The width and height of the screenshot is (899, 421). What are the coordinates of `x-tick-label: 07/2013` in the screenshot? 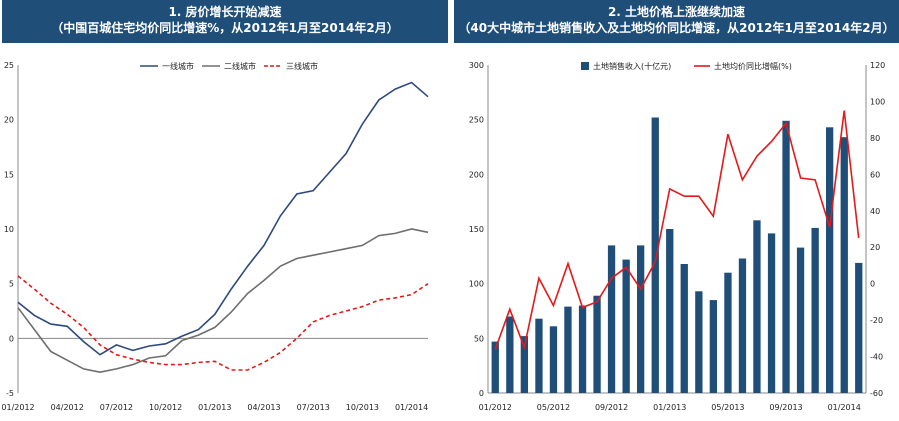 It's located at (313, 407).